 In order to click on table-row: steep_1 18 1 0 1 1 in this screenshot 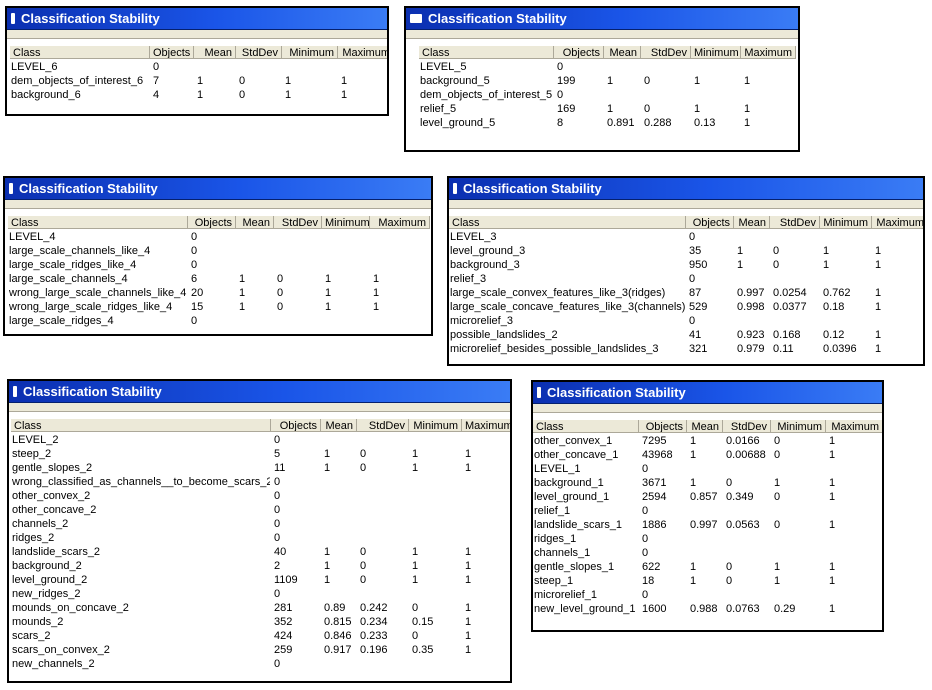, I will do `click(707, 581)`.